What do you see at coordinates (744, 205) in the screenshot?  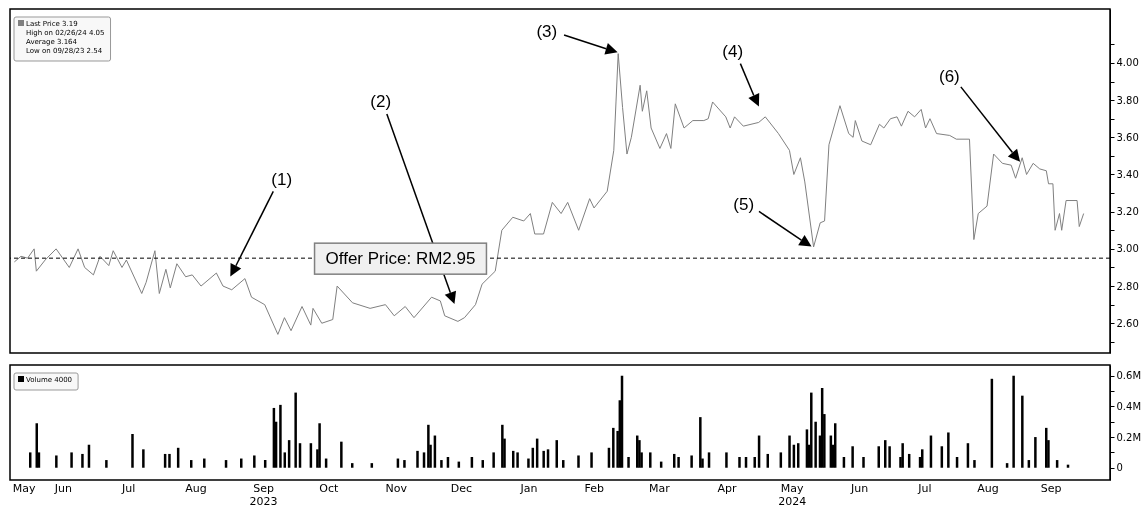 I see `annotation: (5)` at bounding box center [744, 205].